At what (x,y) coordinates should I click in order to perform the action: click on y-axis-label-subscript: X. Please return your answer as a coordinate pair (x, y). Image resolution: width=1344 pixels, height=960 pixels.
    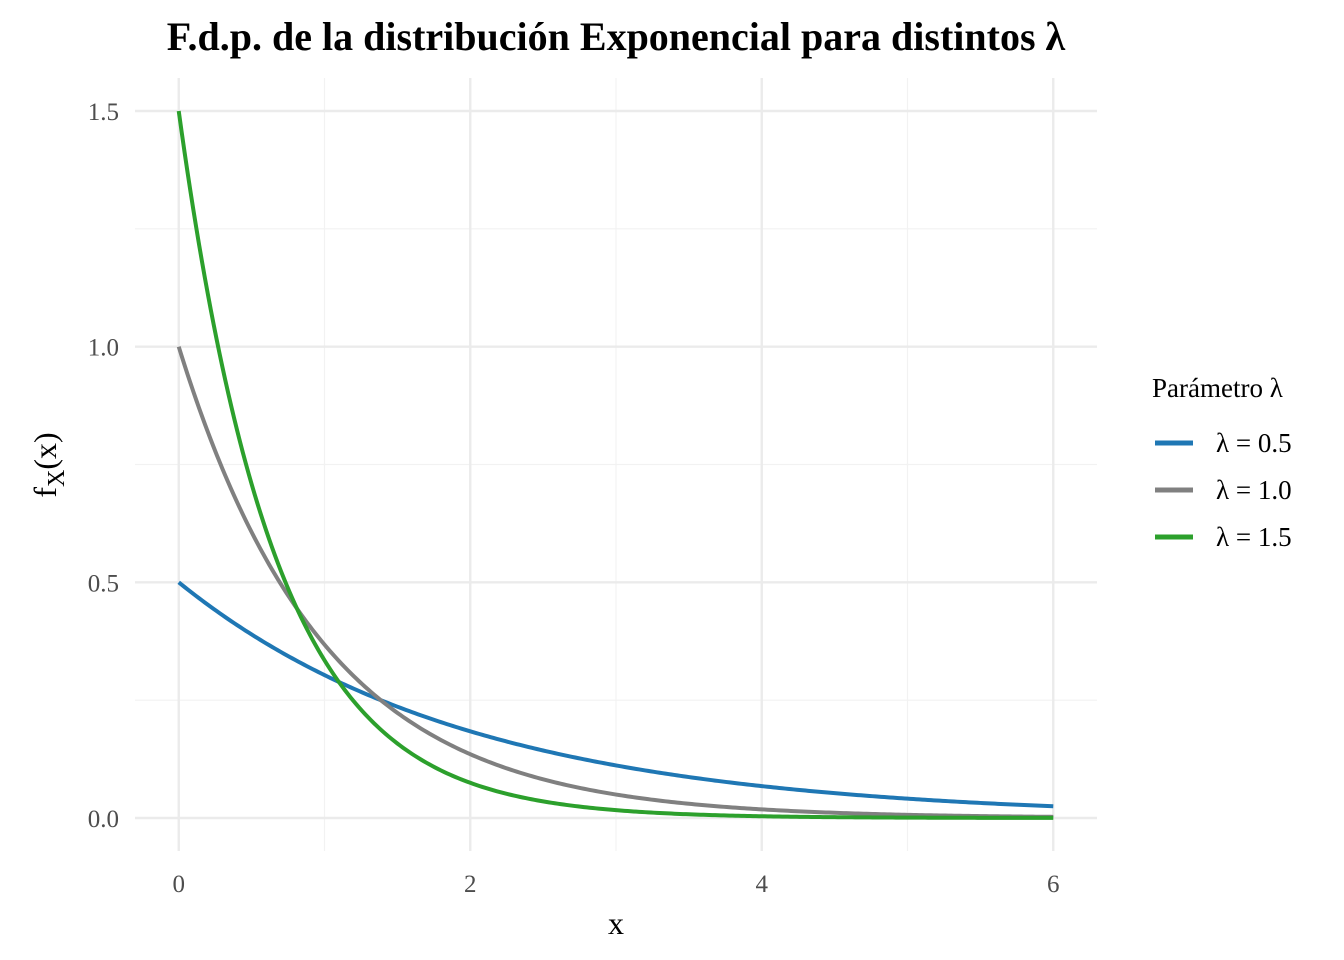
    Looking at the image, I should click on (57, 478).